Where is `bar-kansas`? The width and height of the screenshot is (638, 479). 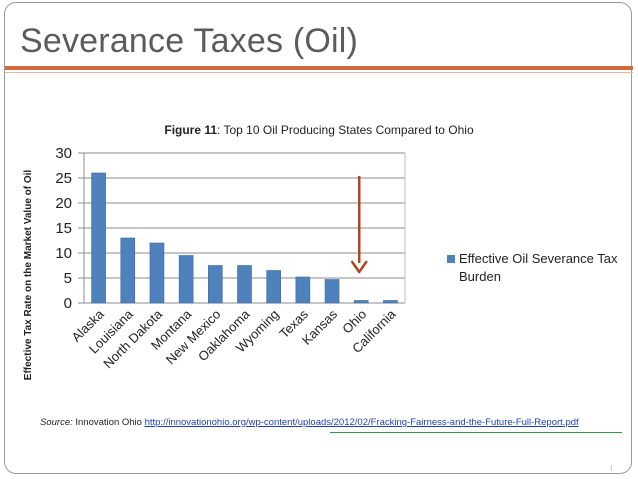
bar-kansas is located at coordinates (332, 291).